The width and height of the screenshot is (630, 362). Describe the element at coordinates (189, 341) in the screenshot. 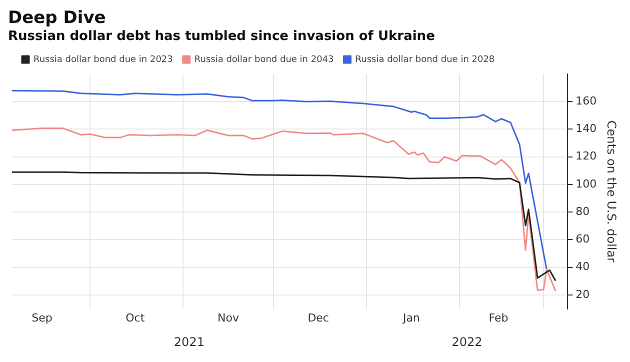

I see `text: 2021` at that location.